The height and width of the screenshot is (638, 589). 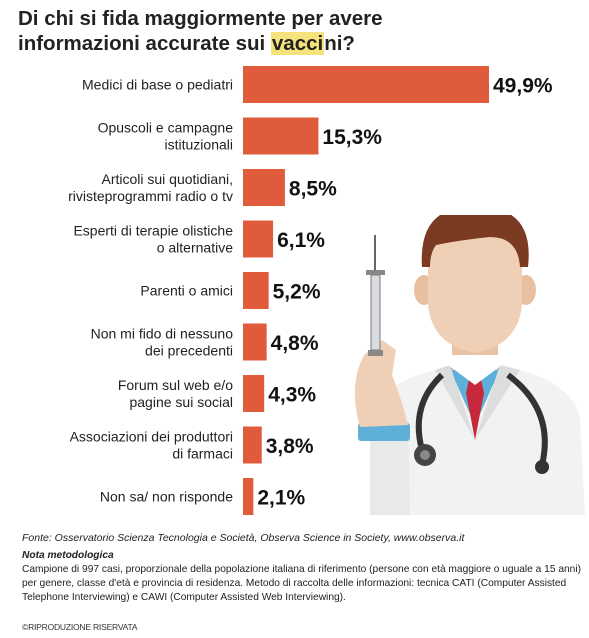 What do you see at coordinates (297, 43) in the screenshot?
I see `title-highlight: vacci` at bounding box center [297, 43].